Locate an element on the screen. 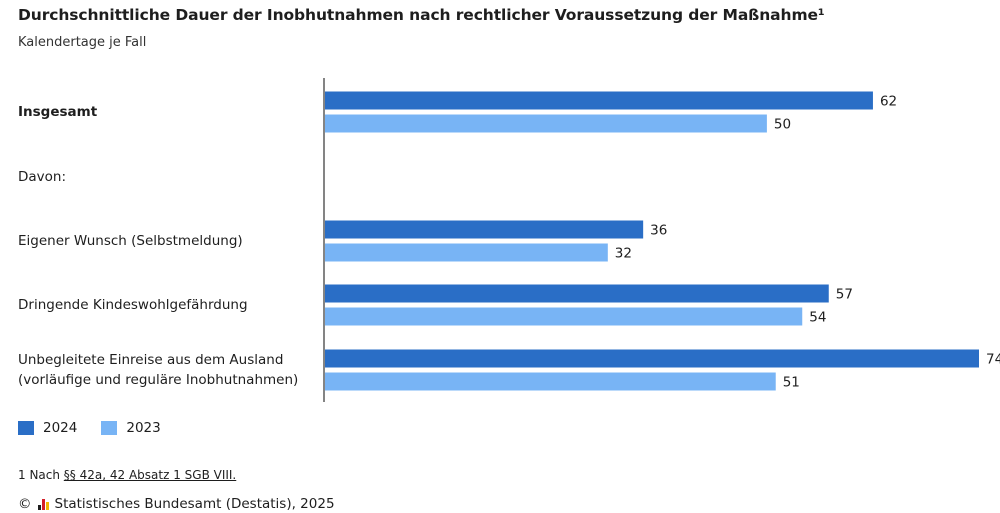 This screenshot has width=1000, height=513. copyright-symbol: © is located at coordinates (25, 504).